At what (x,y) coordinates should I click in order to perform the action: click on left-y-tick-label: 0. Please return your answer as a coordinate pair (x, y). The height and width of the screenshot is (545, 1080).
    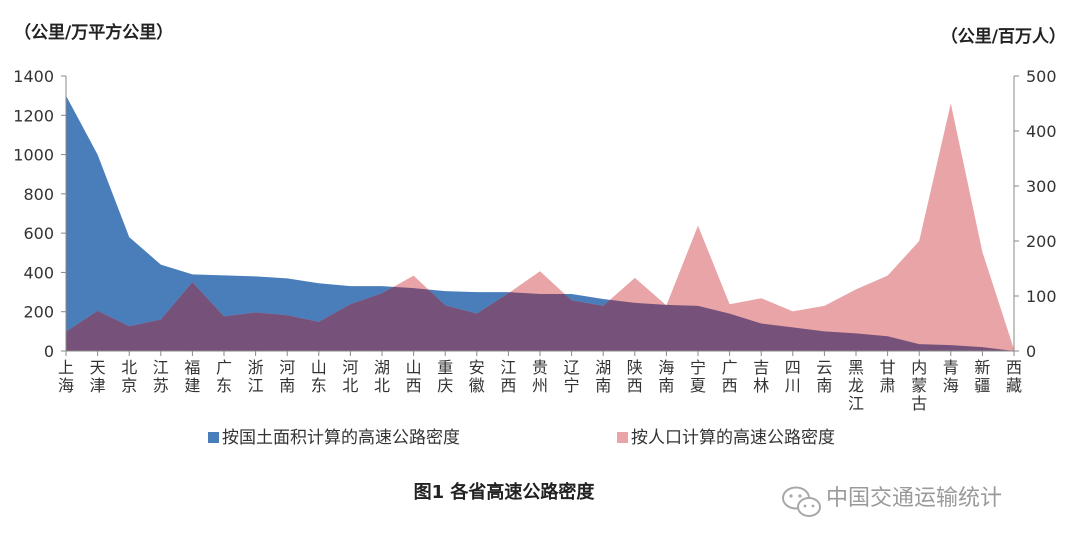
    Looking at the image, I should click on (49, 351).